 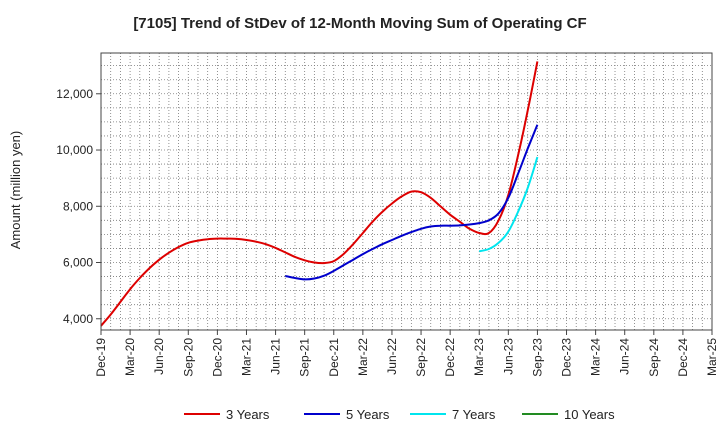 I want to click on x-tick-label: Dec-24, so click(x=683, y=357).